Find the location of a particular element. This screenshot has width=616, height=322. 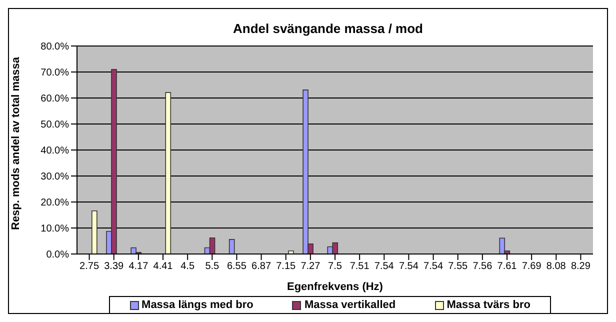

y-tick-label: 80.0% is located at coordinates (55, 47).